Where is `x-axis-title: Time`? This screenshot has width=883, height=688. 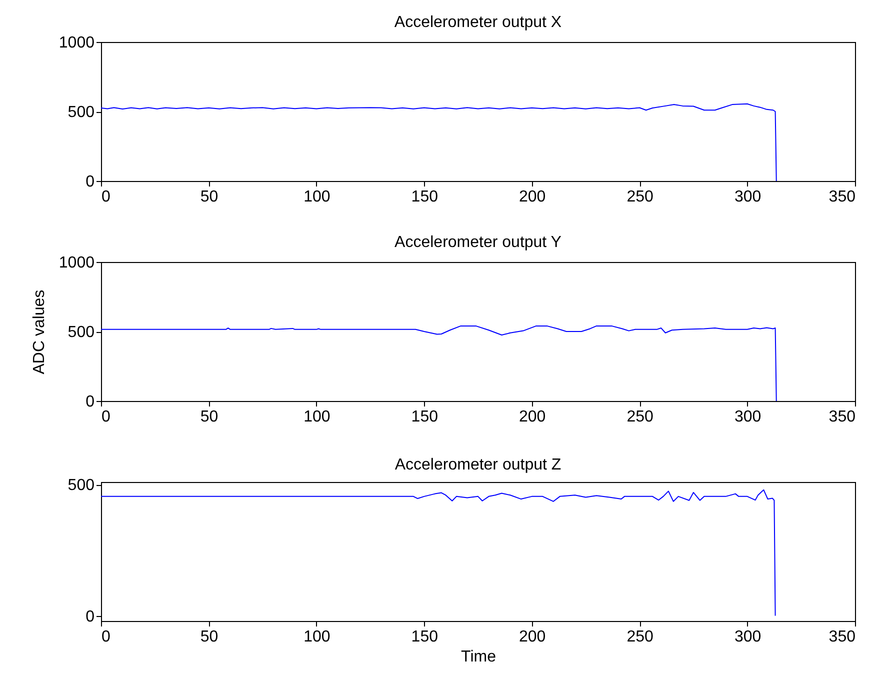
x-axis-title: Time is located at coordinates (478, 657).